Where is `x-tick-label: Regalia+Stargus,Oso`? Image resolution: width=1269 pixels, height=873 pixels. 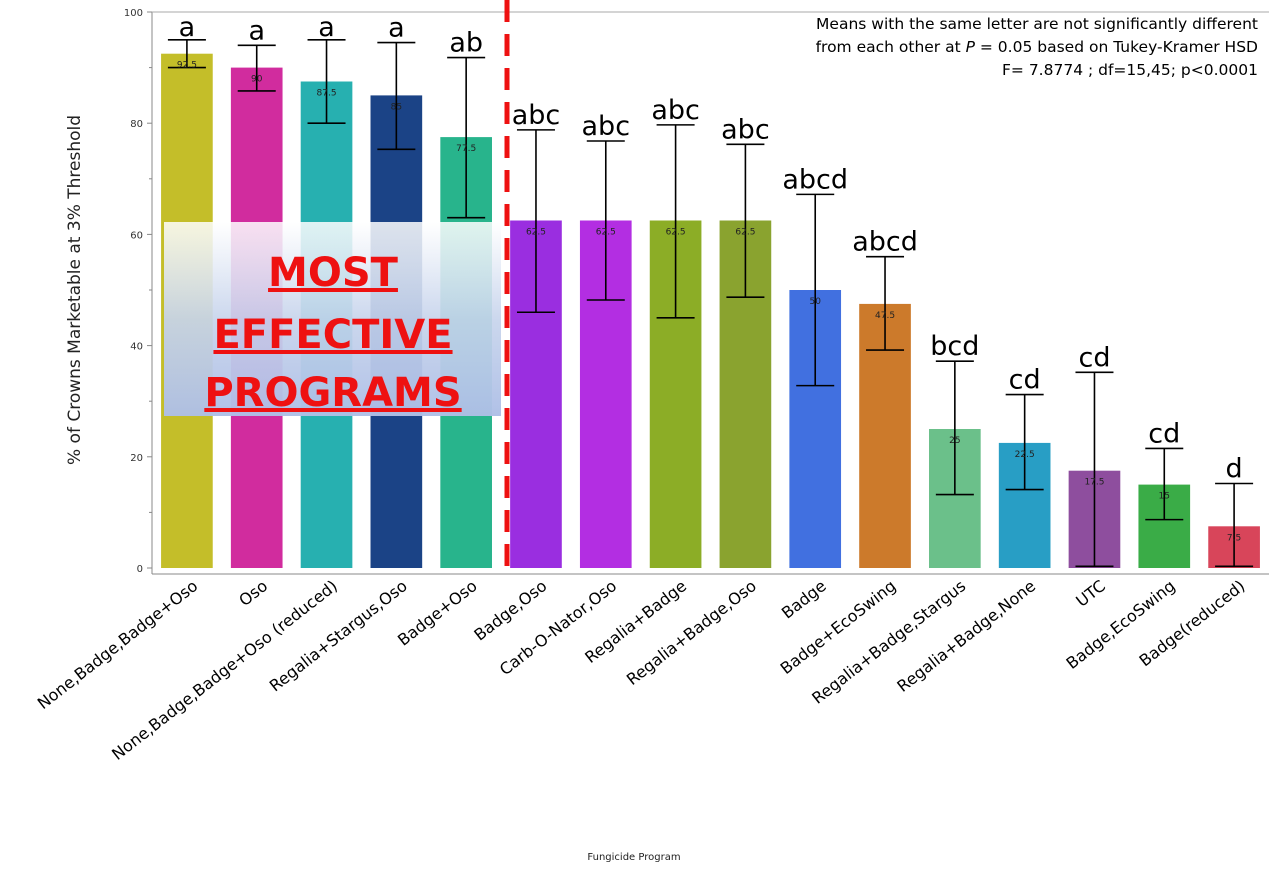
x-tick-label: Regalia+Stargus,Oso is located at coordinates (338, 635).